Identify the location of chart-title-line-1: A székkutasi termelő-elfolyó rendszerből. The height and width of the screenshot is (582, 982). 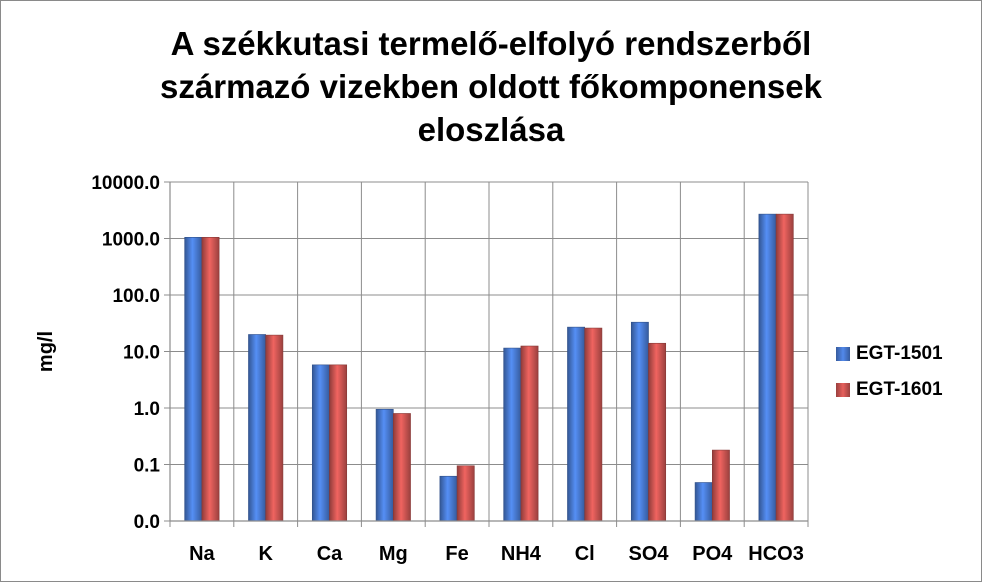
(491, 43).